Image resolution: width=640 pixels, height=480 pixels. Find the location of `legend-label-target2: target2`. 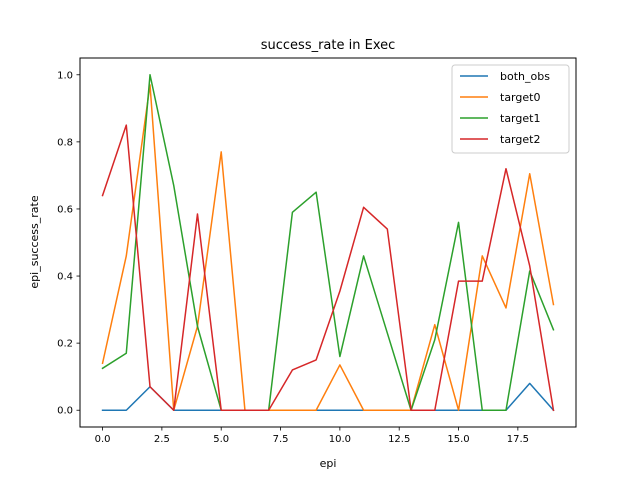

legend-label-target2: target2 is located at coordinates (520, 139).